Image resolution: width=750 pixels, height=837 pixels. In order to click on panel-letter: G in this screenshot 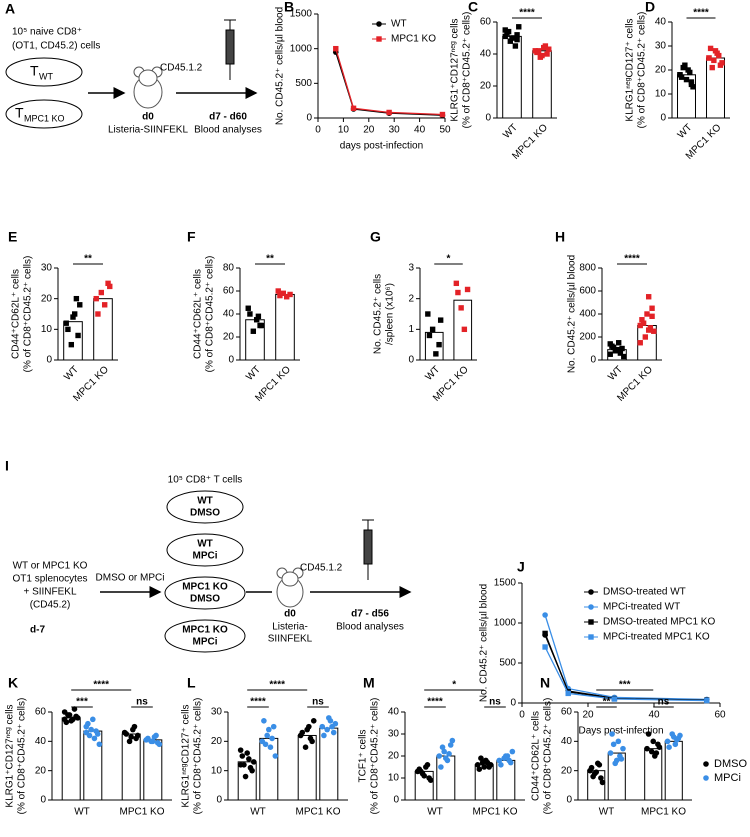, I will do `click(375, 237)`.